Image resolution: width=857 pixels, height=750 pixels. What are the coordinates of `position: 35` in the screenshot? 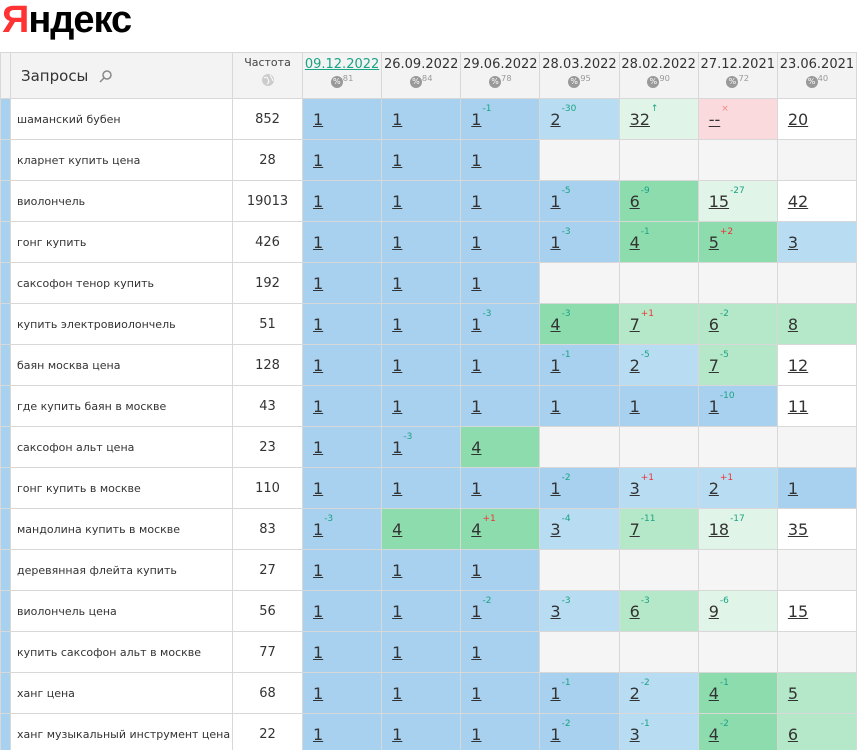 It's located at (798, 529).